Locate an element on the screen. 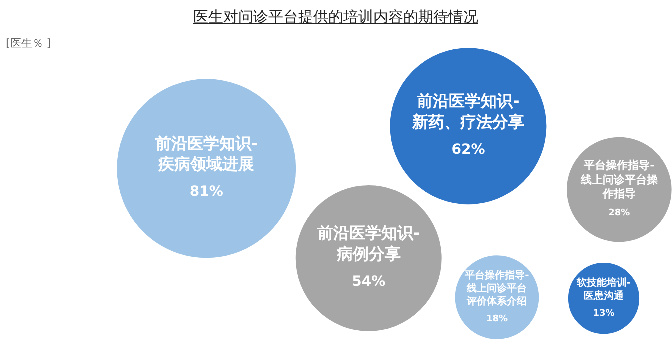 The image size is (672, 353). data-label: 54% is located at coordinates (369, 282).